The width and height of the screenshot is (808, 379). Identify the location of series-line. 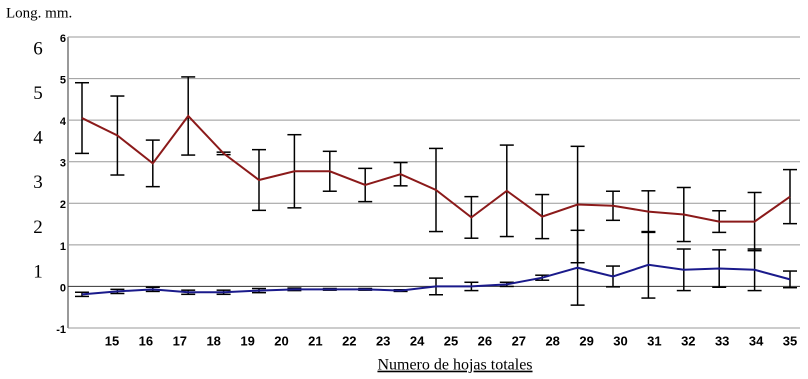
(436, 279).